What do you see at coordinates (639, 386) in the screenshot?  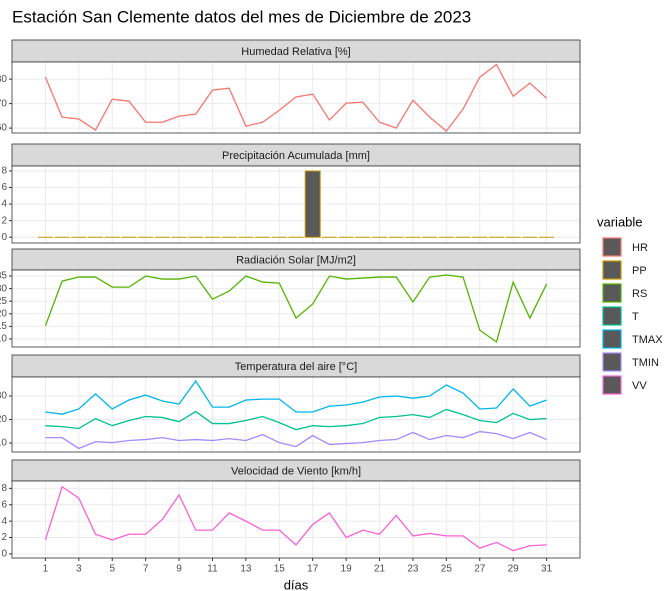 I see `legend-label: VV` at bounding box center [639, 386].